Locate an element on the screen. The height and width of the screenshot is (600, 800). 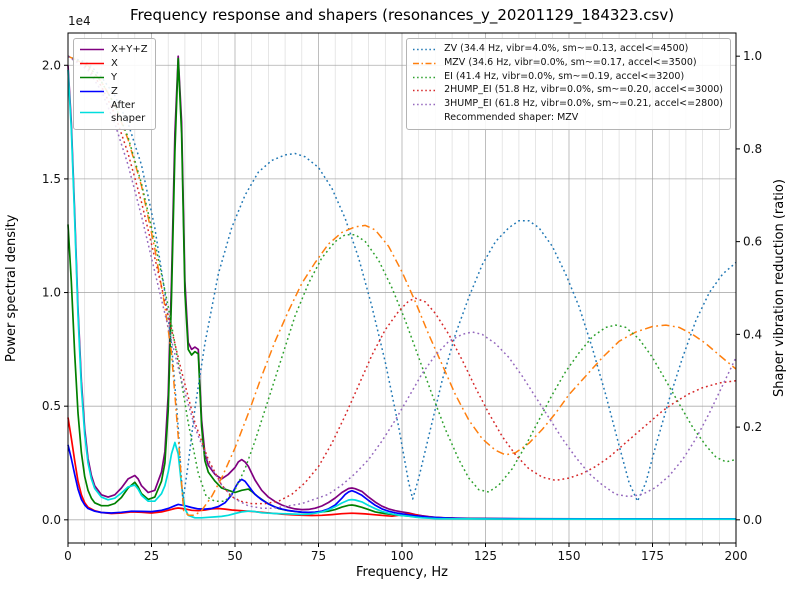
legend-item-y-label: Y is located at coordinates (114, 77).